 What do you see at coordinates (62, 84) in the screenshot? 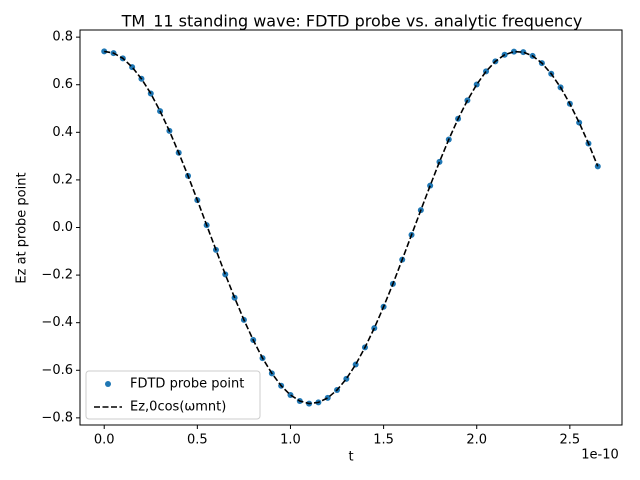
I see `y-tick-label: 0.6` at bounding box center [62, 84].